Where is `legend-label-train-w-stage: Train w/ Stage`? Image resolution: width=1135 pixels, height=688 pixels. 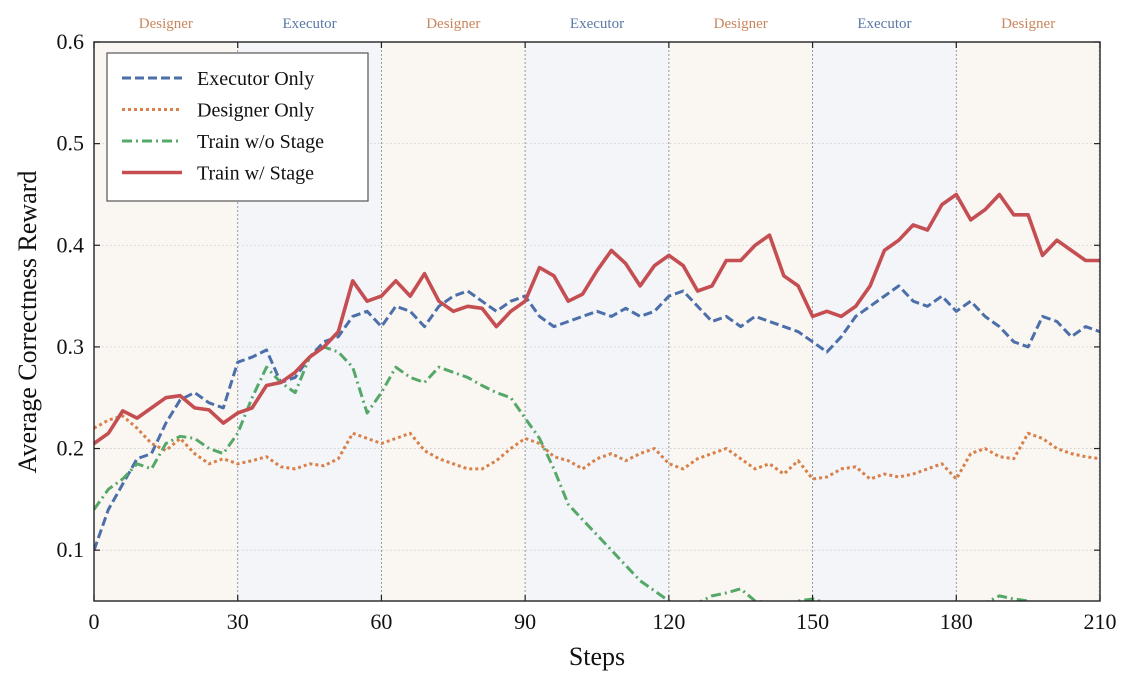
legend-label-train-w-stage: Train w/ Stage is located at coordinates (255, 174).